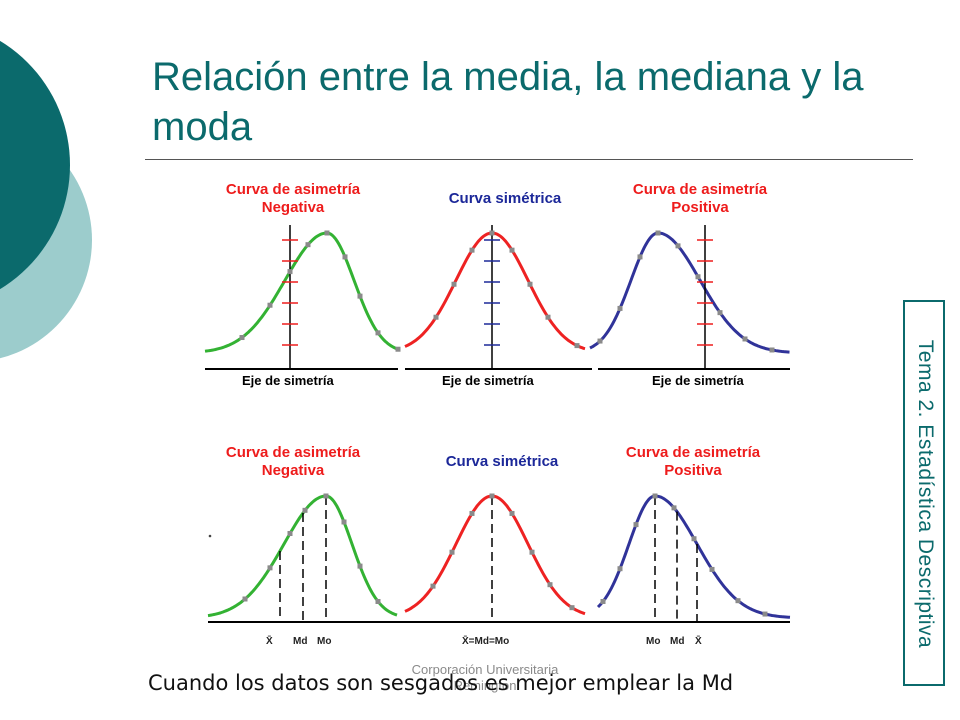 The image size is (960, 720). What do you see at coordinates (301, 292) in the screenshot?
I see `curve-negative-top` at bounding box center [301, 292].